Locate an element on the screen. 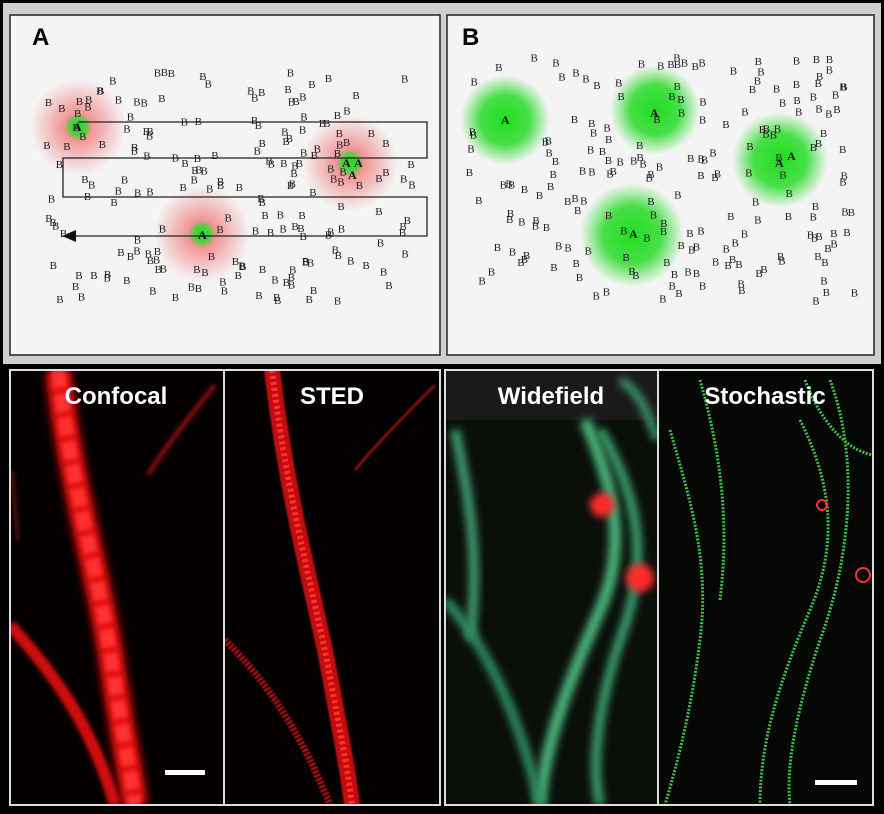 The width and height of the screenshot is (884, 814). widefield-image is located at coordinates (551, 587).